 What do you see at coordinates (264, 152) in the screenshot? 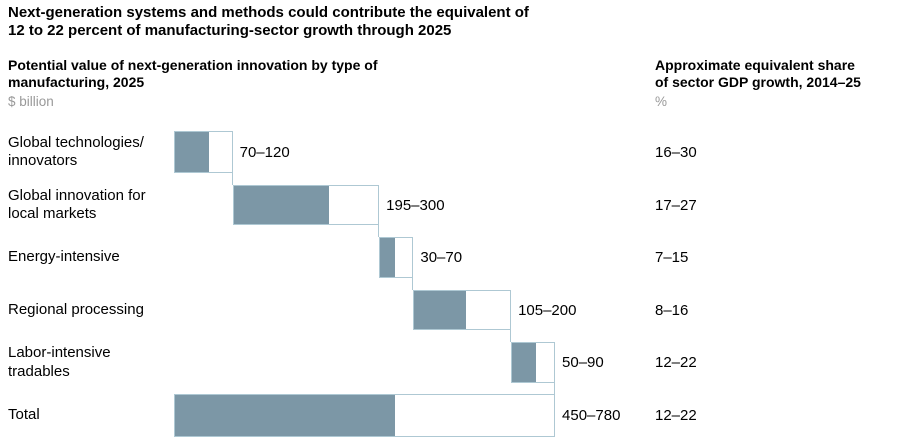
I see `range-value-label: 70–120` at bounding box center [264, 152].